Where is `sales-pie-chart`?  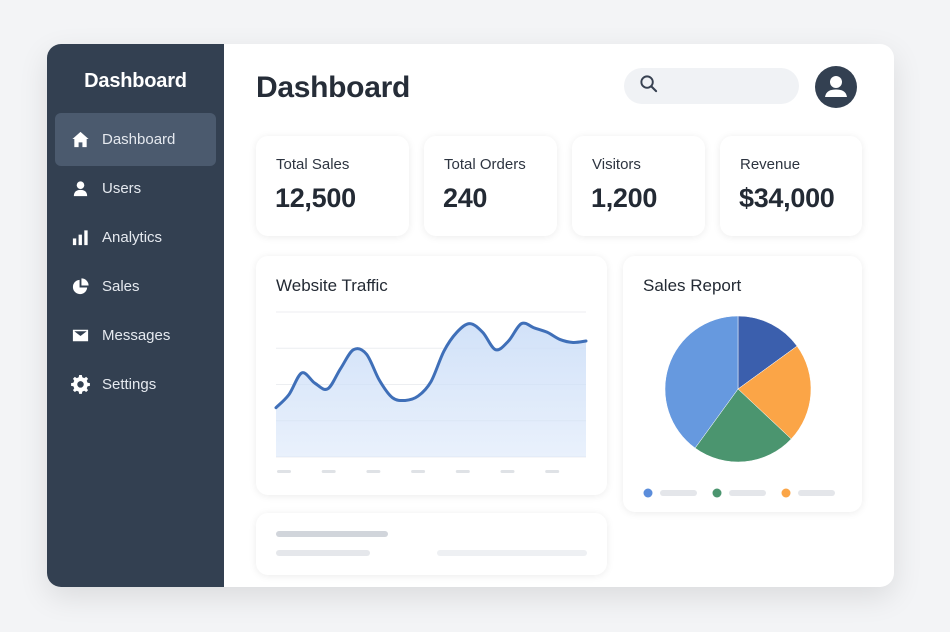 sales-pie-chart is located at coordinates (739, 406).